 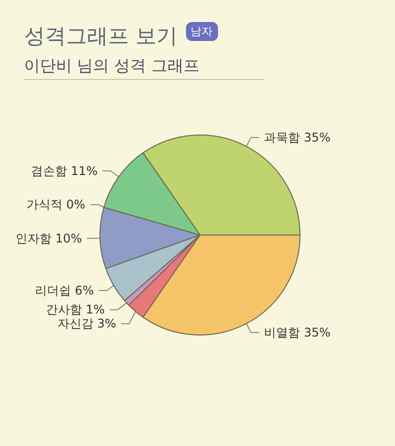 What do you see at coordinates (144, 68) in the screenshot?
I see `chart-subtitle: 이단비 님의 성격 그래프` at bounding box center [144, 68].